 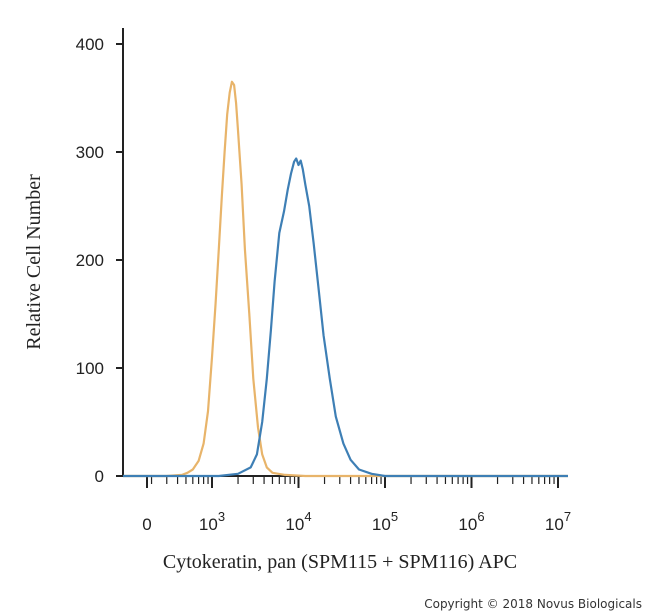 I want to click on copyright-notice: Copyright © 2018 Novus Biologicals, so click(x=533, y=604).